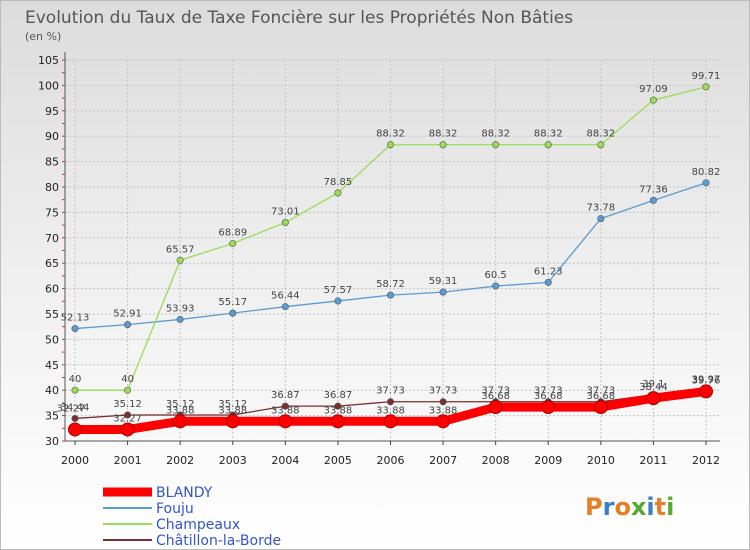 The width and height of the screenshot is (750, 550). Describe the element at coordinates (391, 460) in the screenshot. I see `x-tick-label: 2006` at that location.